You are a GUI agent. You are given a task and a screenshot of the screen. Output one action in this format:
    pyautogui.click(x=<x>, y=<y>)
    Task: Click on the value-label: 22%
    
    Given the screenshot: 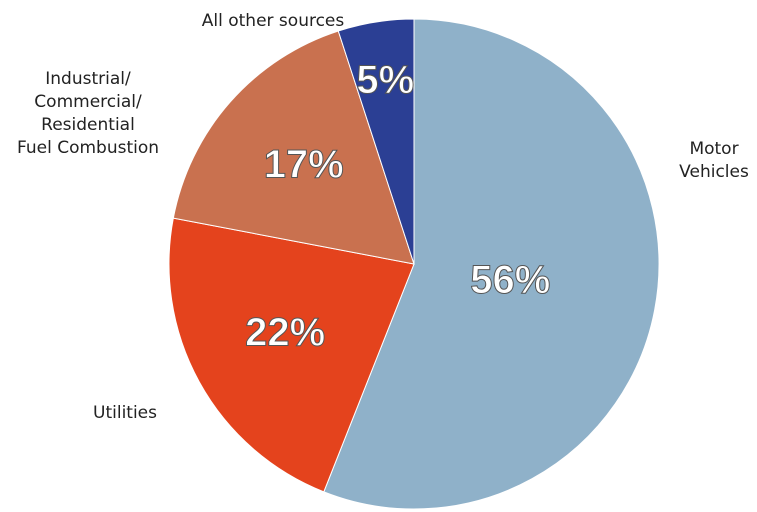 What is the action you would take?
    pyautogui.click(x=285, y=332)
    